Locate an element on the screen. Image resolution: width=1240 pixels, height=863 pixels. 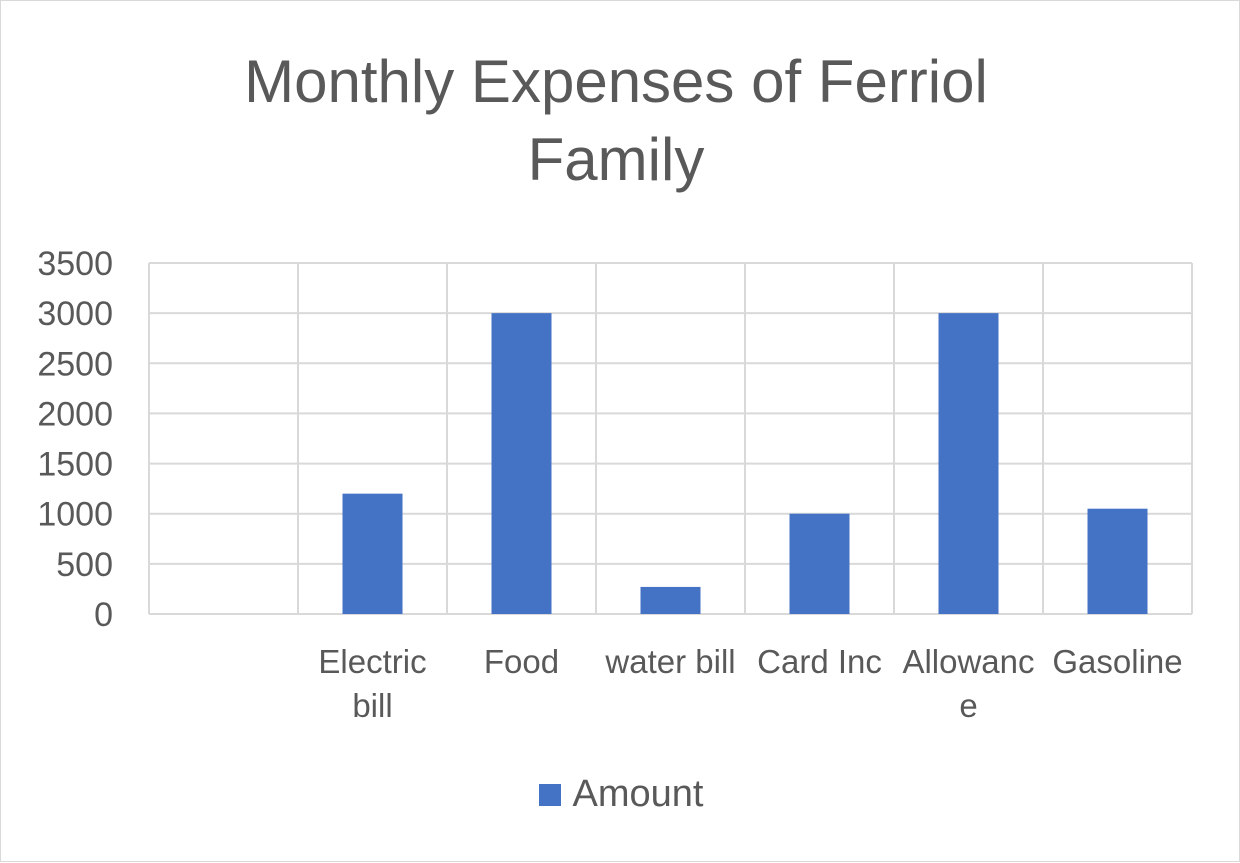
legend-swatch-amount is located at coordinates (549, 794).